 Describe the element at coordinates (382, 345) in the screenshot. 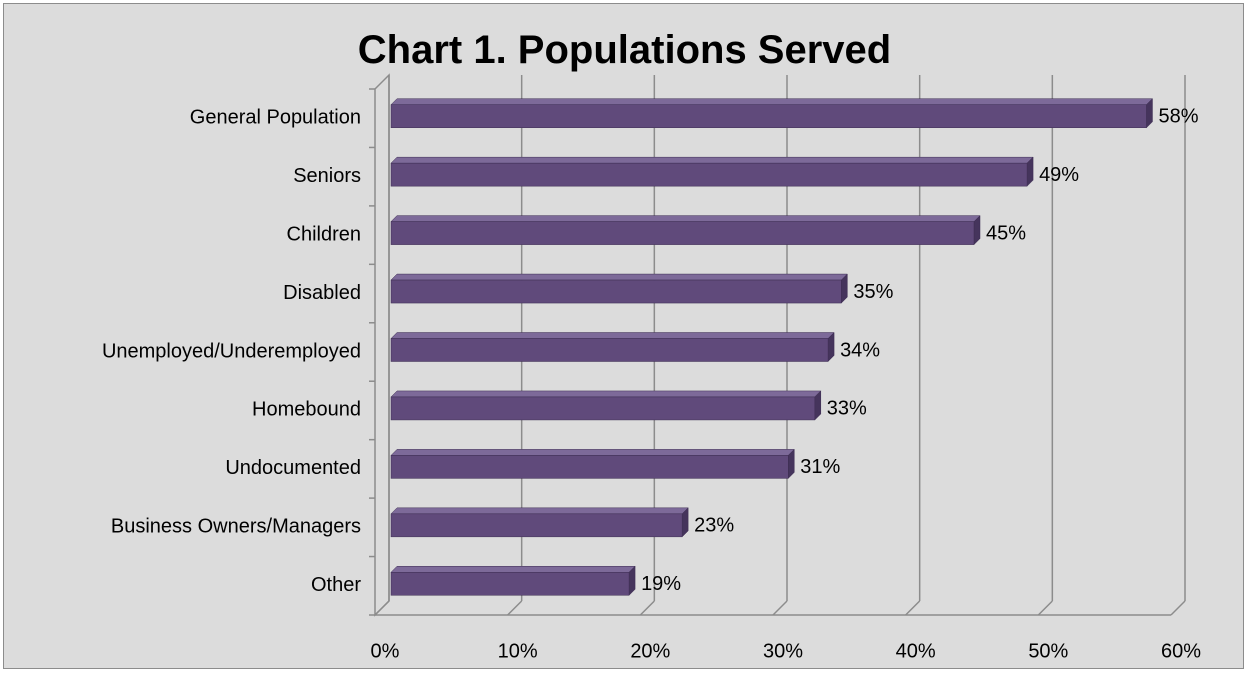

I see `left-wall` at that location.